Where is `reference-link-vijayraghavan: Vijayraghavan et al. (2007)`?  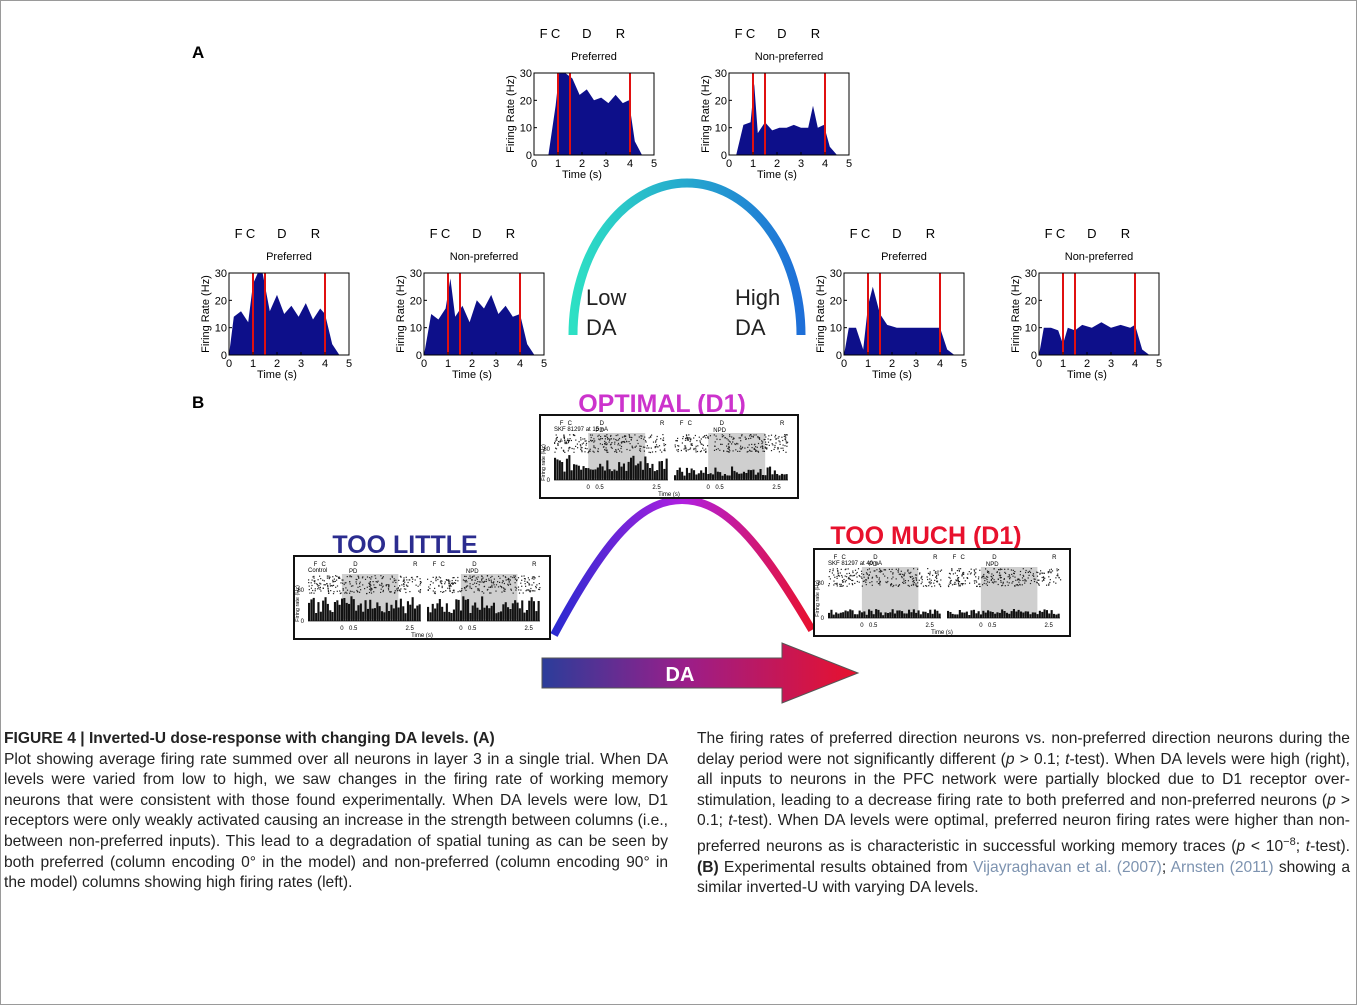
reference-link-vijayraghavan: Vijayraghavan et al. (2007) is located at coordinates (1067, 867).